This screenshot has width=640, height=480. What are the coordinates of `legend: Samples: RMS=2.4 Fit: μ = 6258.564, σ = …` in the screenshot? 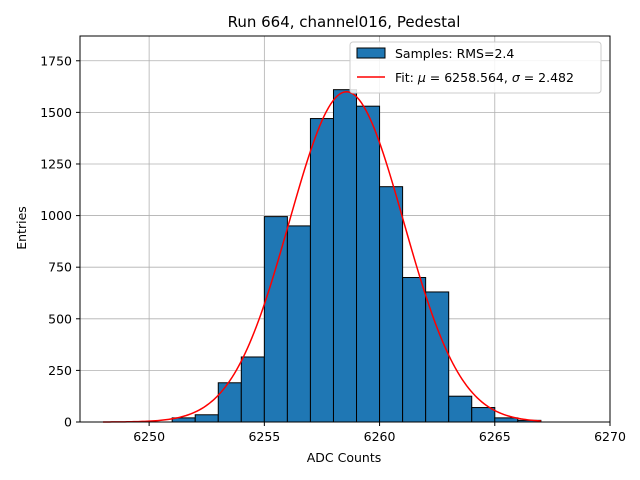 It's located at (475, 67).